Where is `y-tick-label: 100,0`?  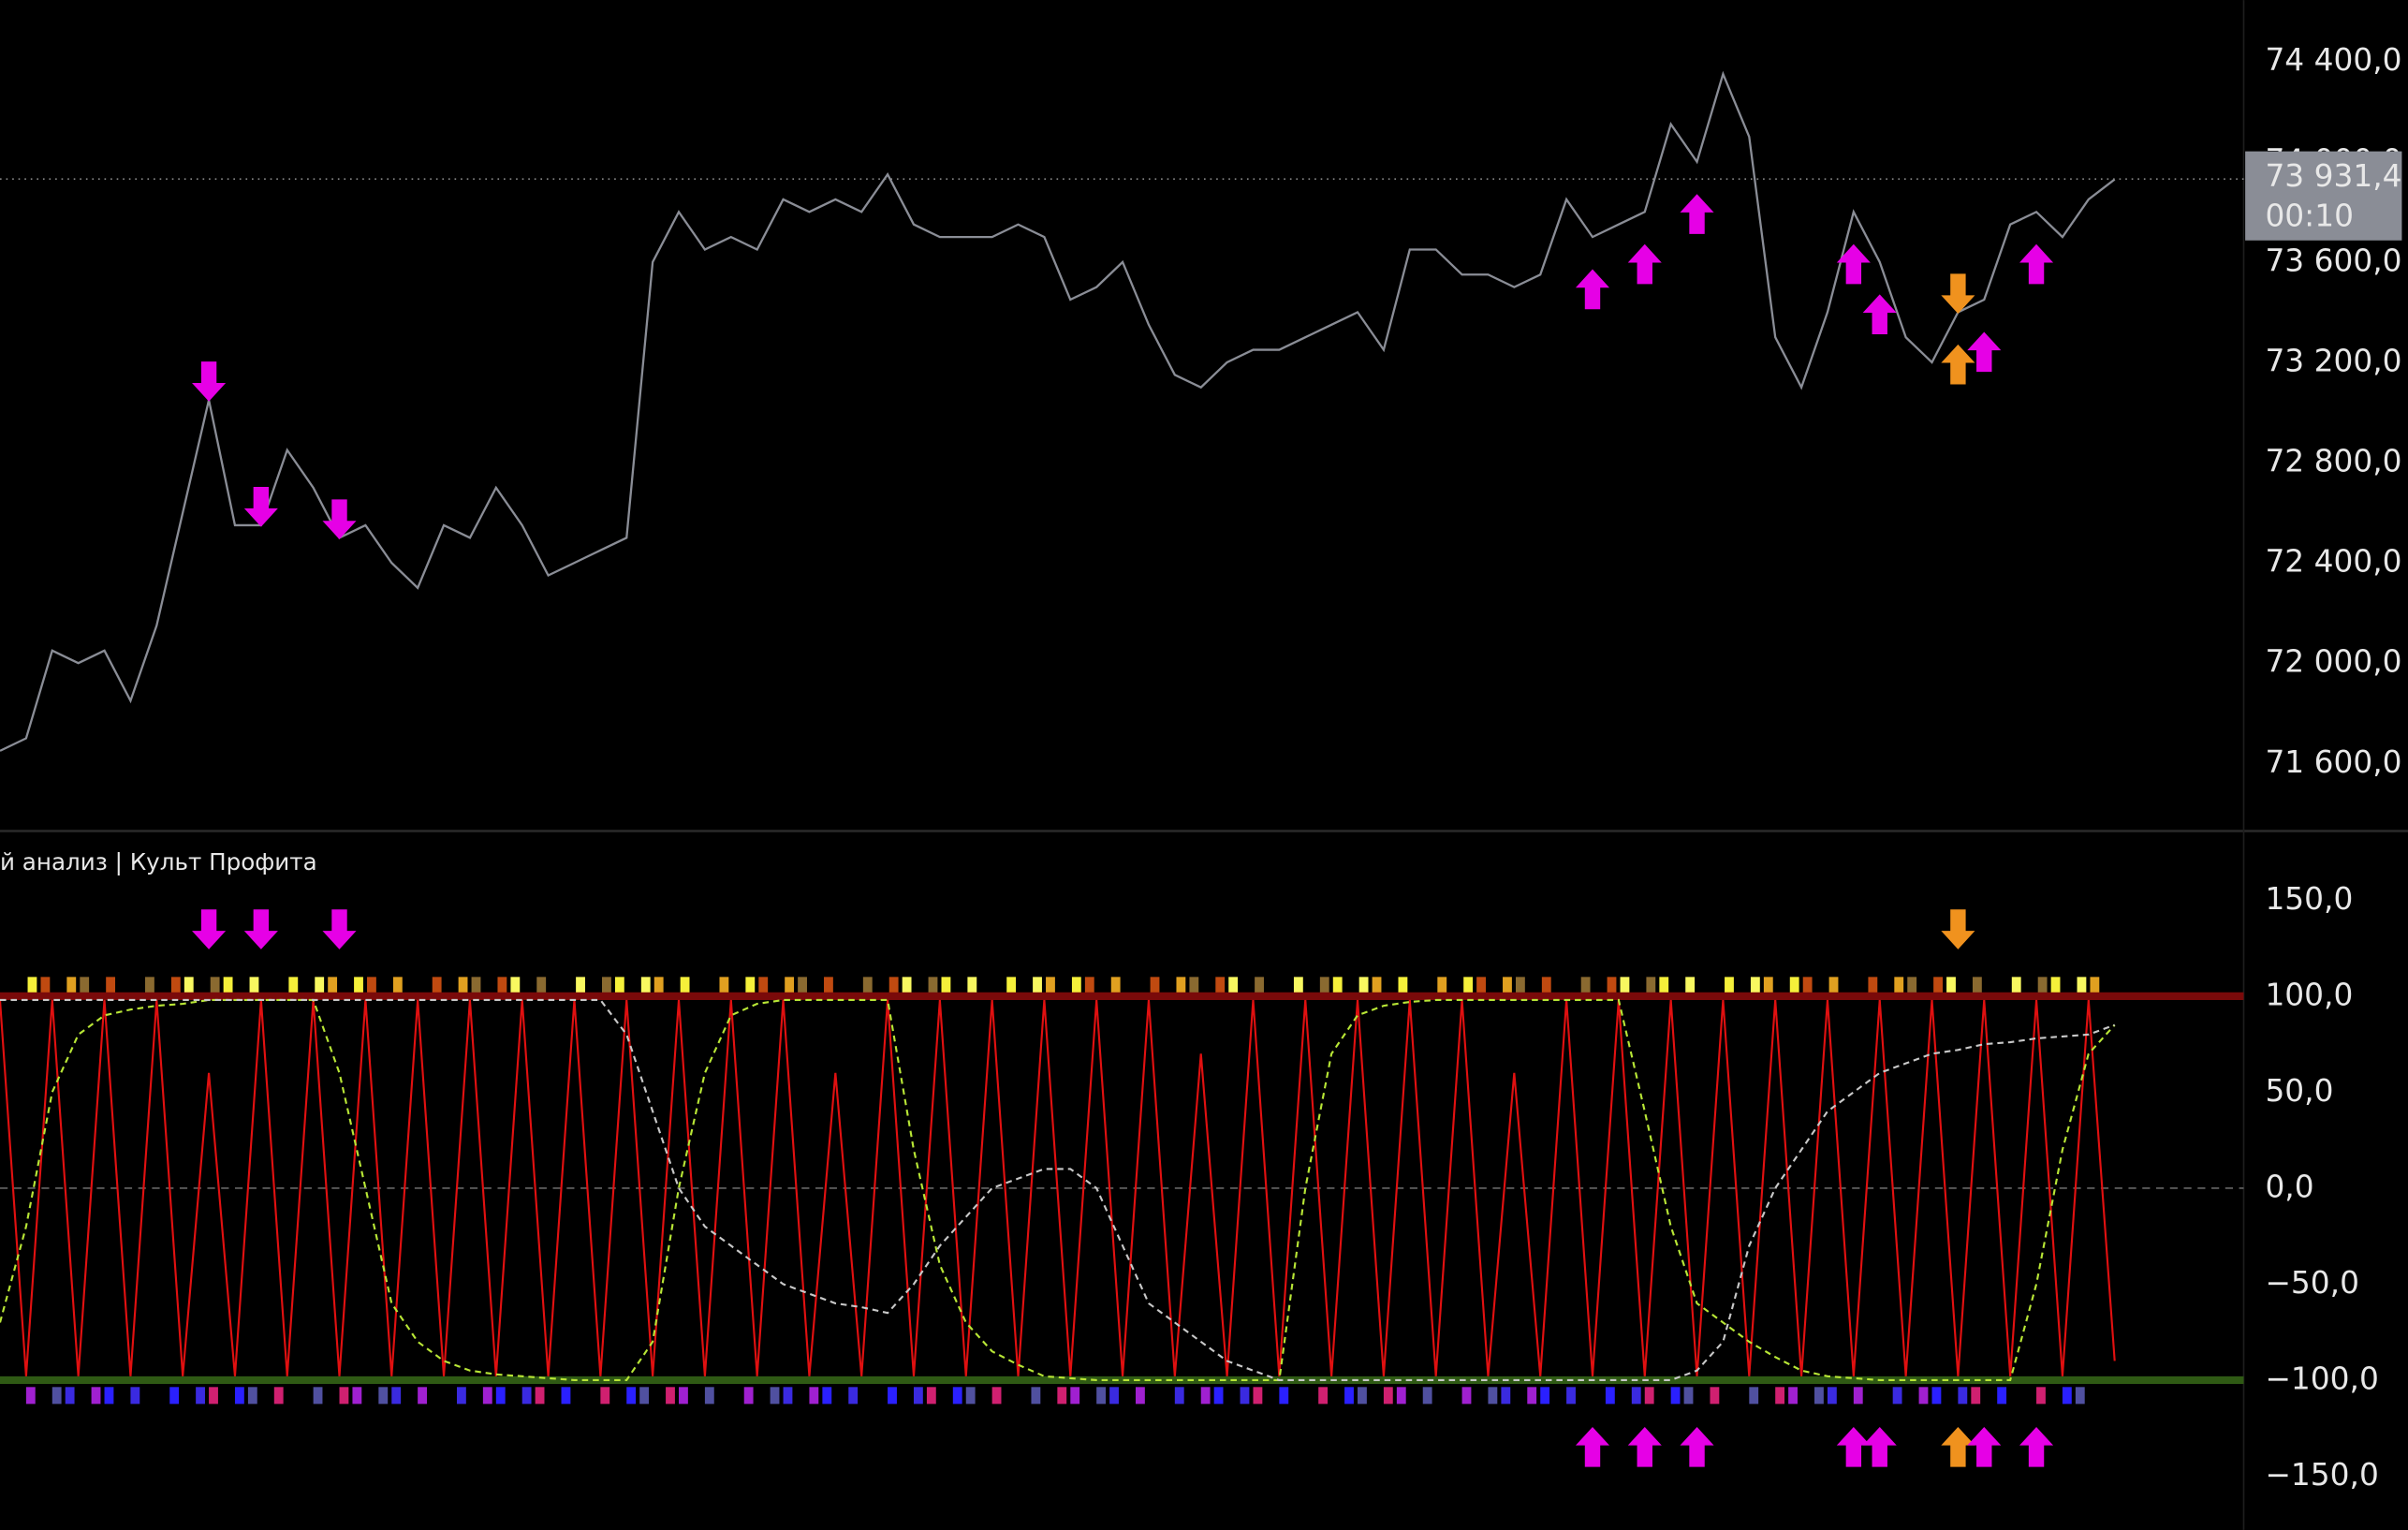
y-tick-label: 100,0 is located at coordinates (2309, 994).